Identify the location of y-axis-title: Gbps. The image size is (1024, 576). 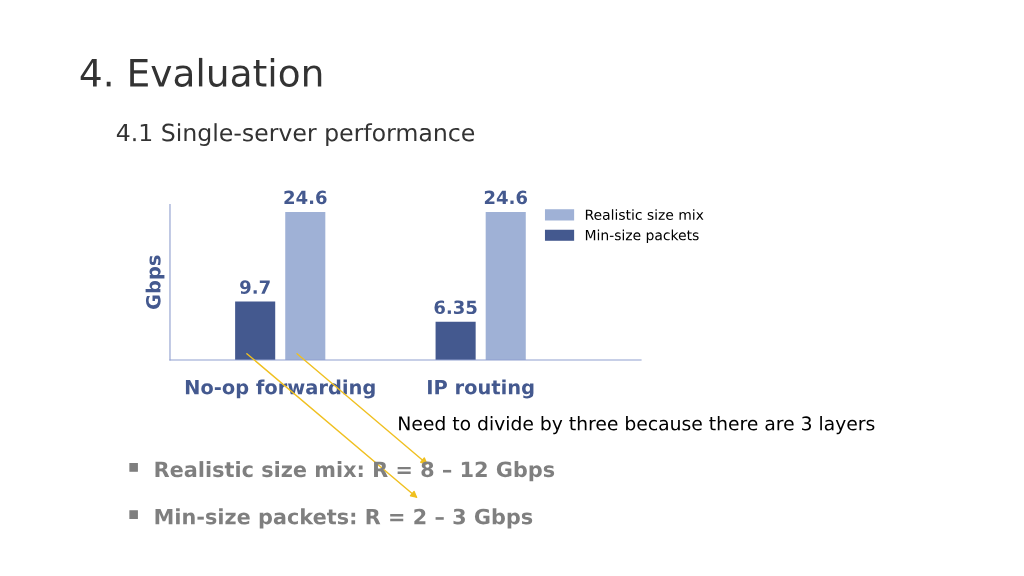
(155, 282).